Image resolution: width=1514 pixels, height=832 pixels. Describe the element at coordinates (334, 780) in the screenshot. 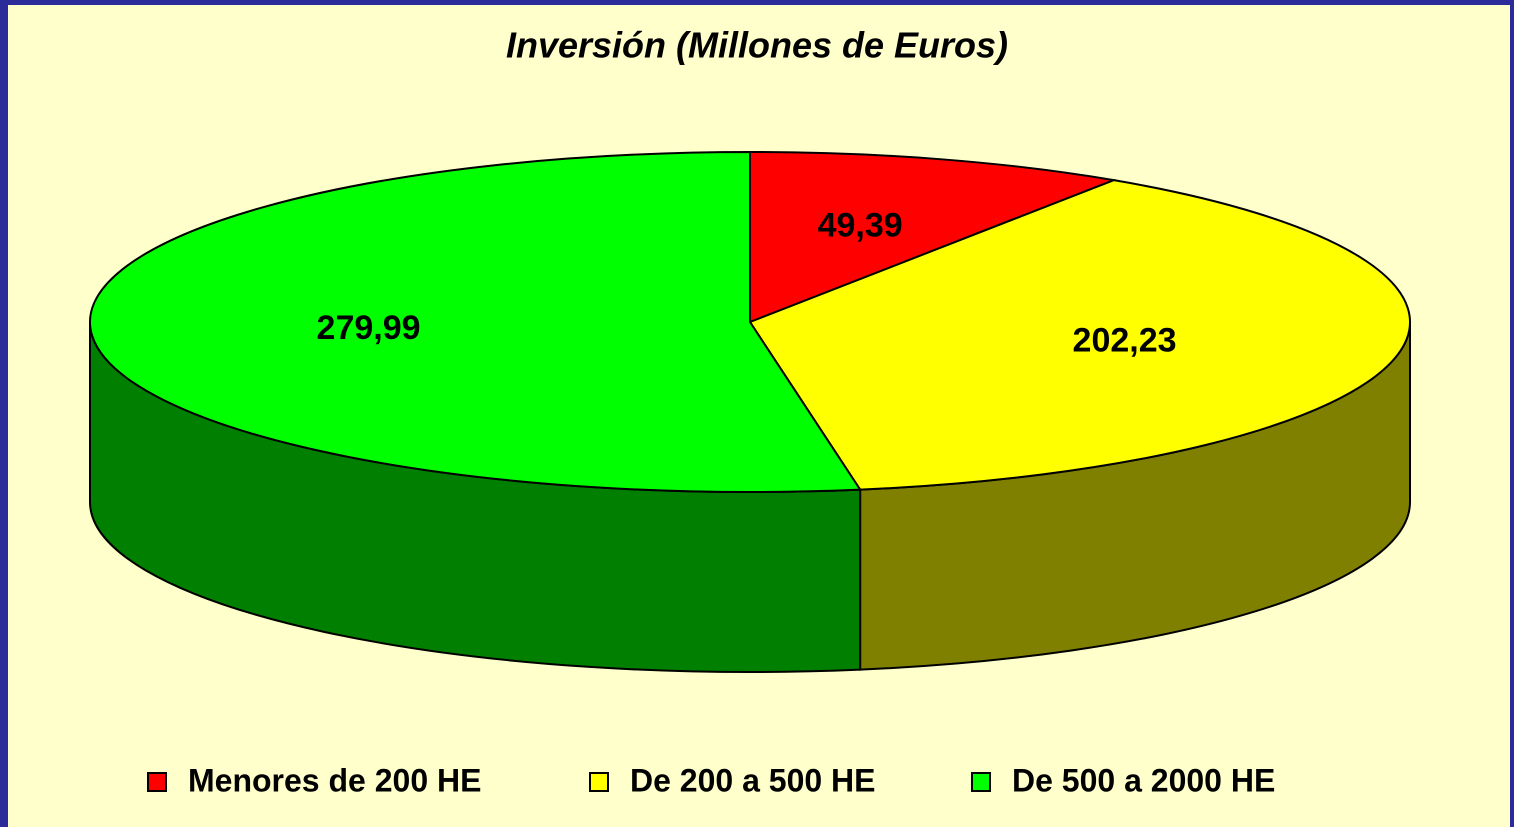

I see `legend-label: Menores de 200 HE` at that location.